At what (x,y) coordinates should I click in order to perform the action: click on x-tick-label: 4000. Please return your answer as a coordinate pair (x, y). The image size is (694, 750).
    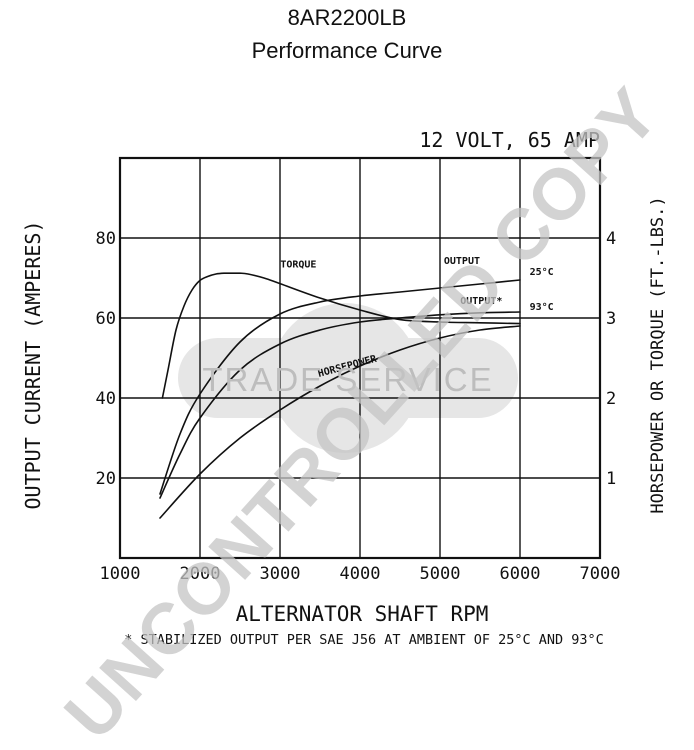
    Looking at the image, I should click on (360, 574).